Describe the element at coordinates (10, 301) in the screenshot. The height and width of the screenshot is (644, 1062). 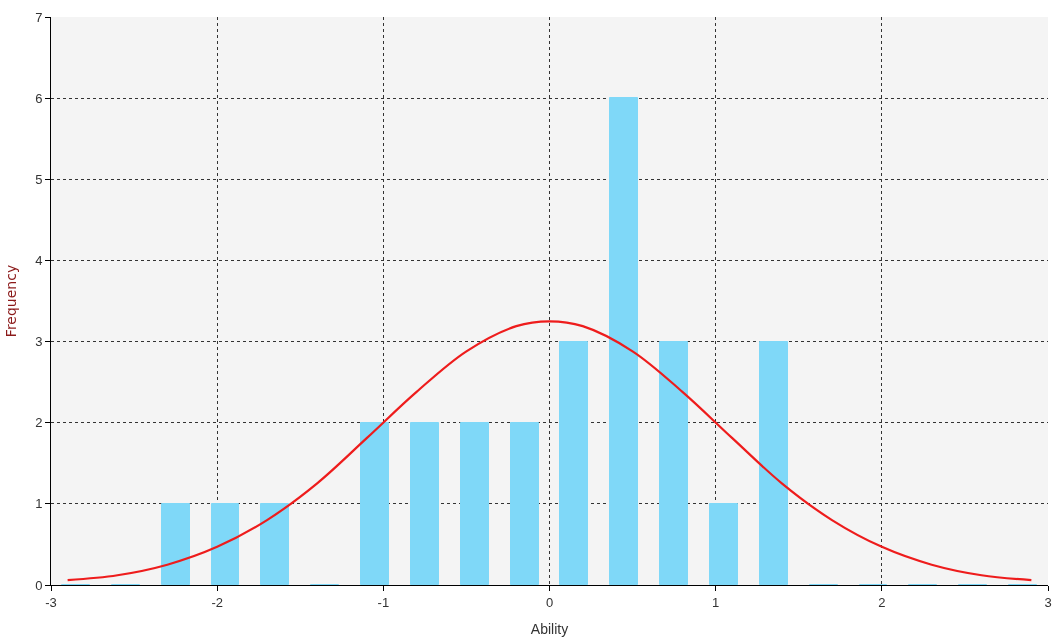
I see `y-axis-title: Frequency` at that location.